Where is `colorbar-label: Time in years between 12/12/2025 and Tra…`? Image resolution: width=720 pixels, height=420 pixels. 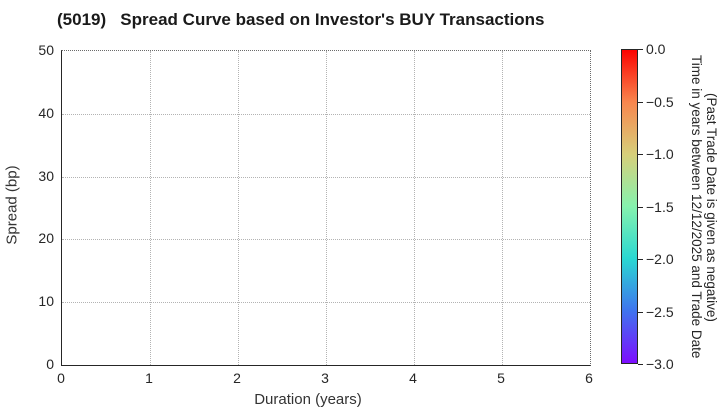 colorbar-label: Time in years between 12/12/2025 and Tra… is located at coordinates (704, 207).